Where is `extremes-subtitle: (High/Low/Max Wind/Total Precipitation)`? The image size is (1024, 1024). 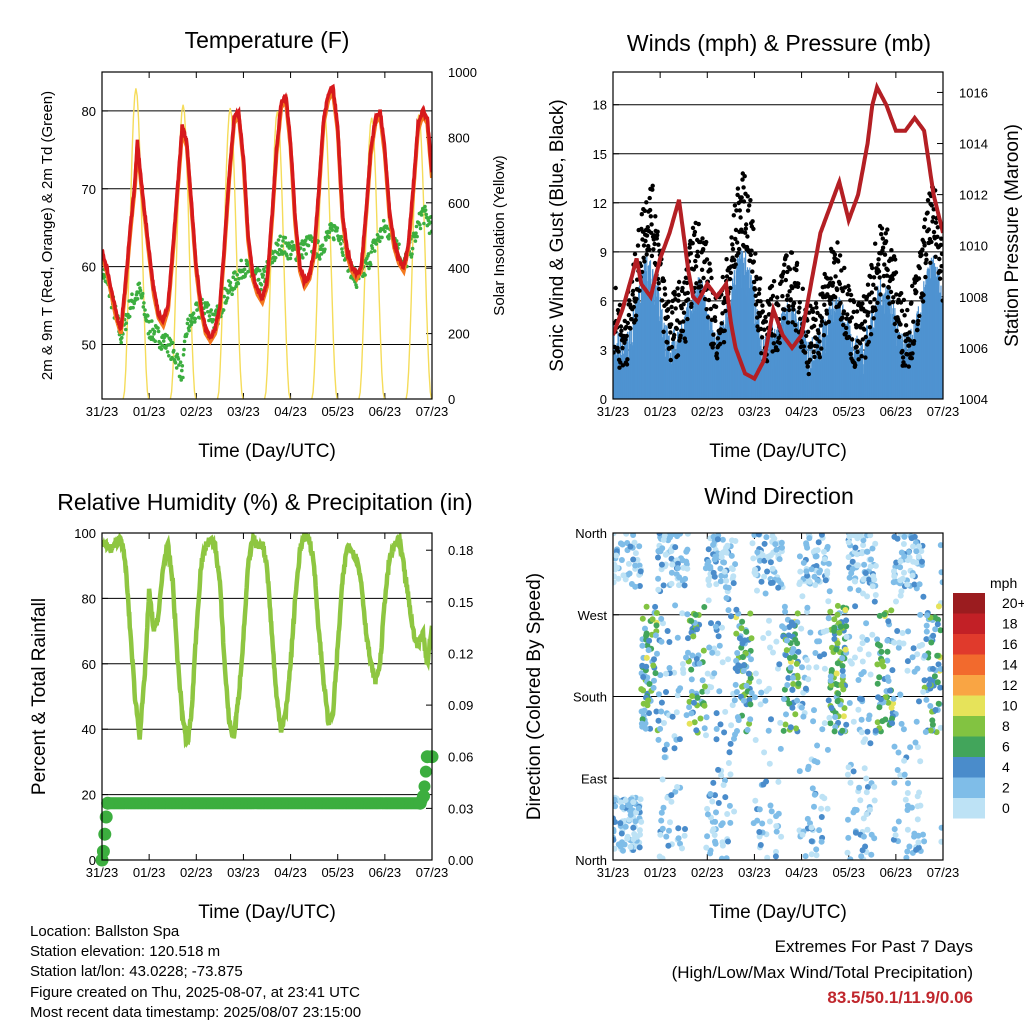
extremes-subtitle: (High/Low/Max Wind/Total Precipitation) is located at coordinates (822, 972).